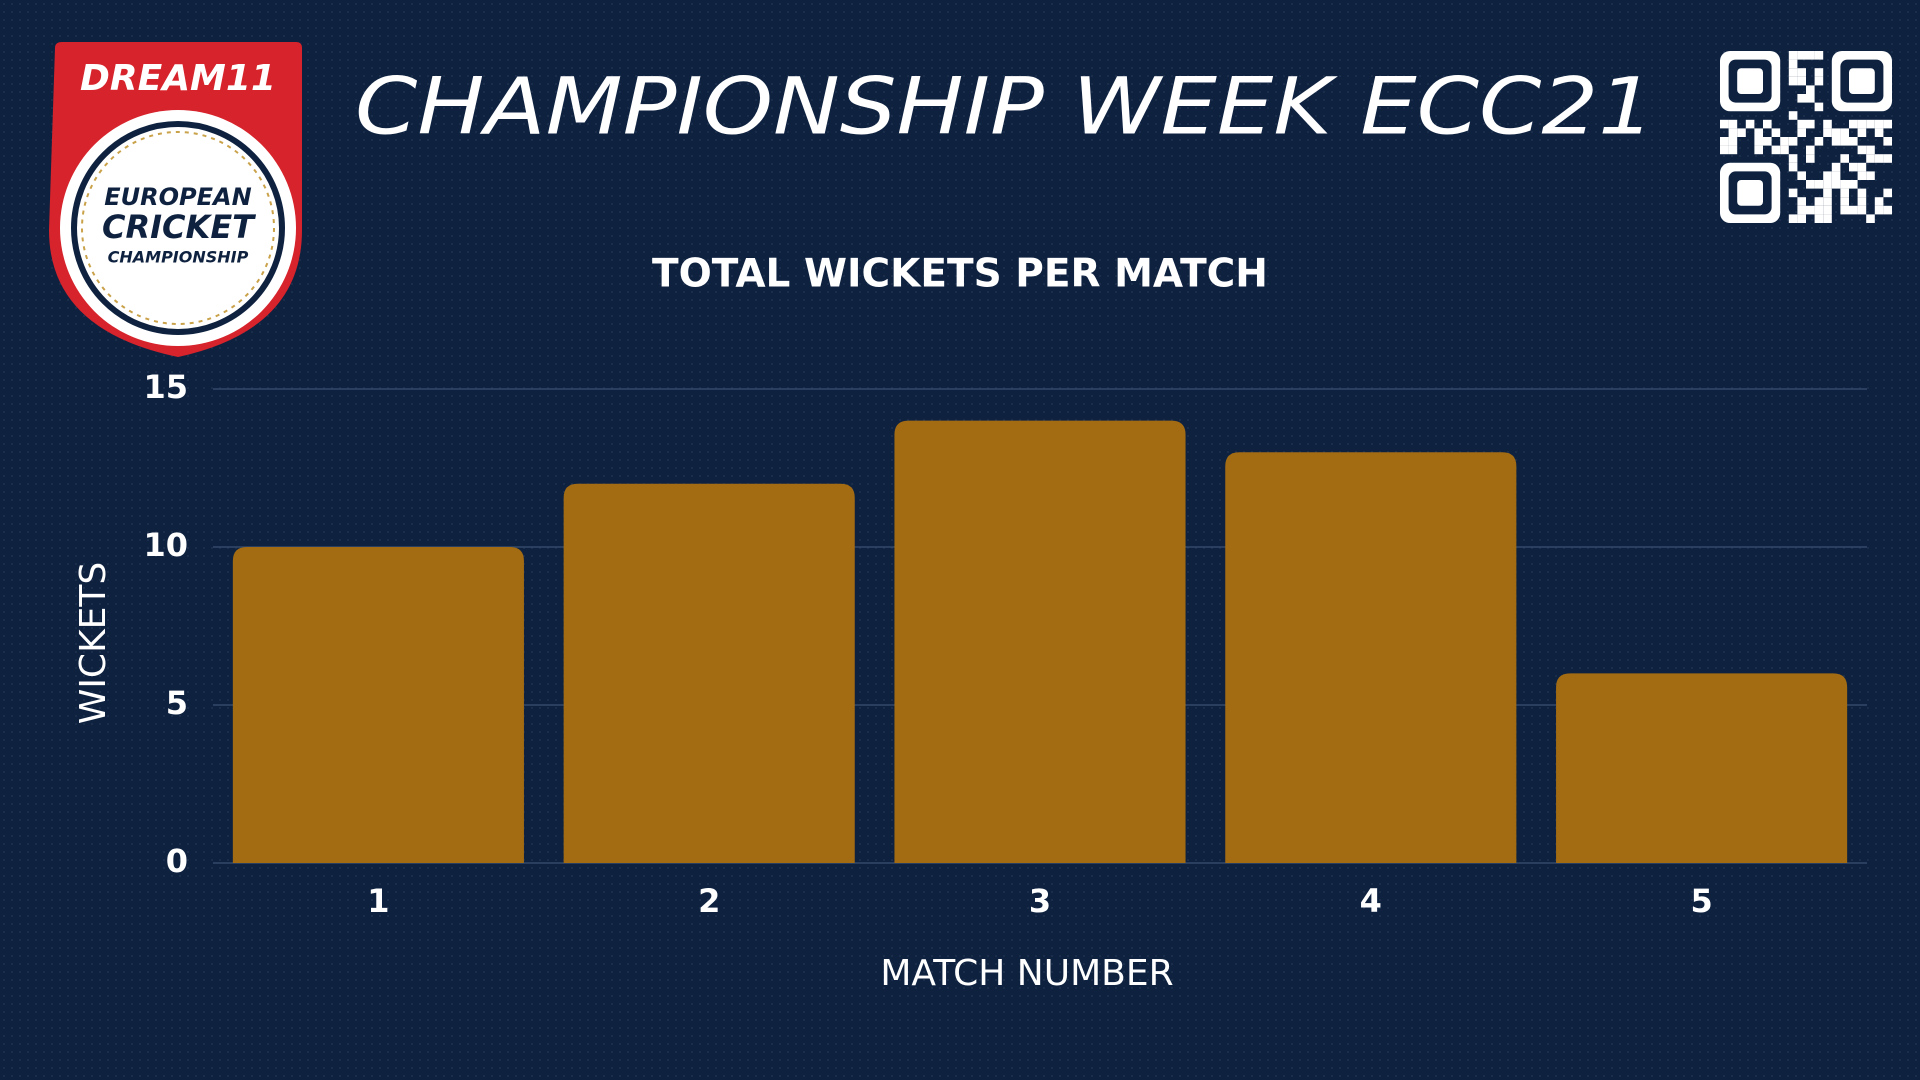 Image resolution: width=1920 pixels, height=1080 pixels. What do you see at coordinates (378, 901) in the screenshot?
I see `x-tick-label: 1` at bounding box center [378, 901].